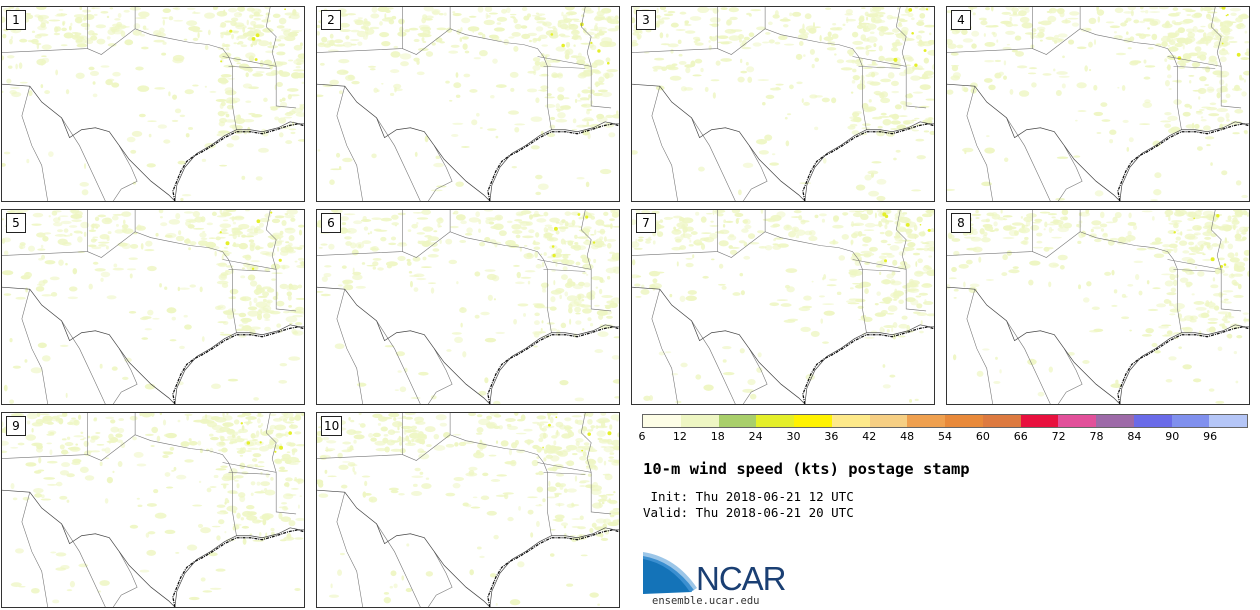  I want to click on wind-speed-map, so click(468, 307).